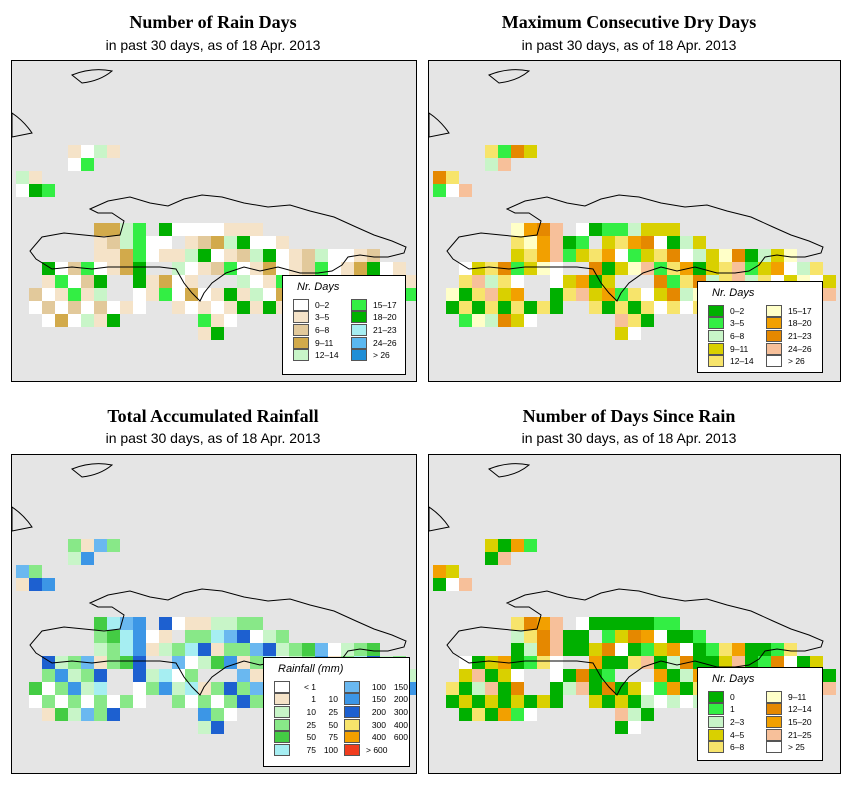 Image resolution: width=853 pixels, height=793 pixels. I want to click on legend-item: 12–14, so click(731, 361).